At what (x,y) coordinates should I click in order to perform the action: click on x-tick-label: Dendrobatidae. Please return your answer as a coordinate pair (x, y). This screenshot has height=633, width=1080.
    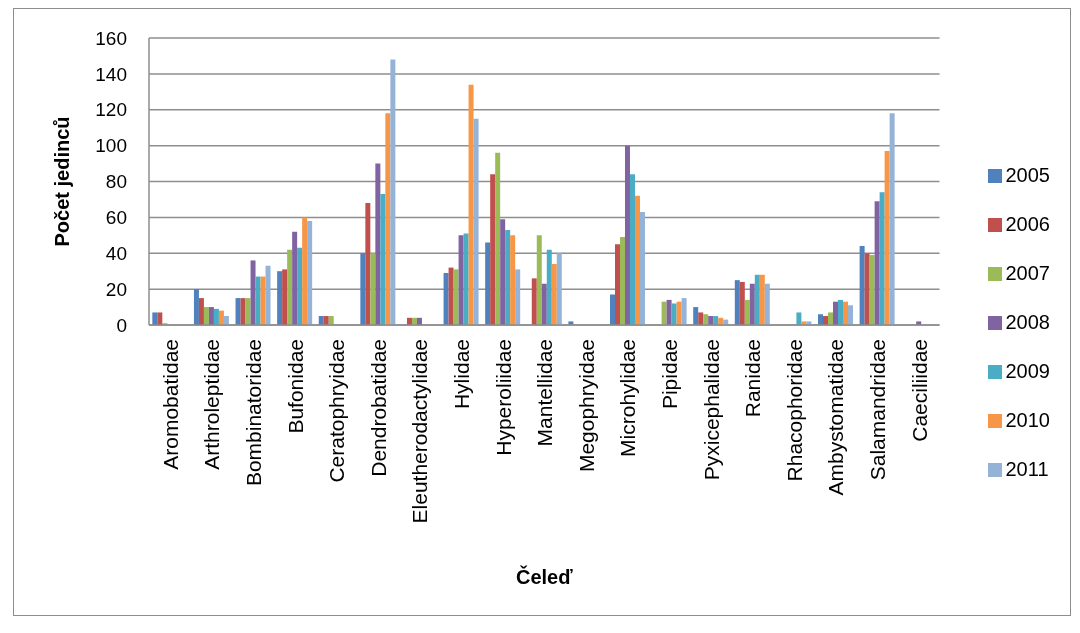
    Looking at the image, I should click on (378, 408).